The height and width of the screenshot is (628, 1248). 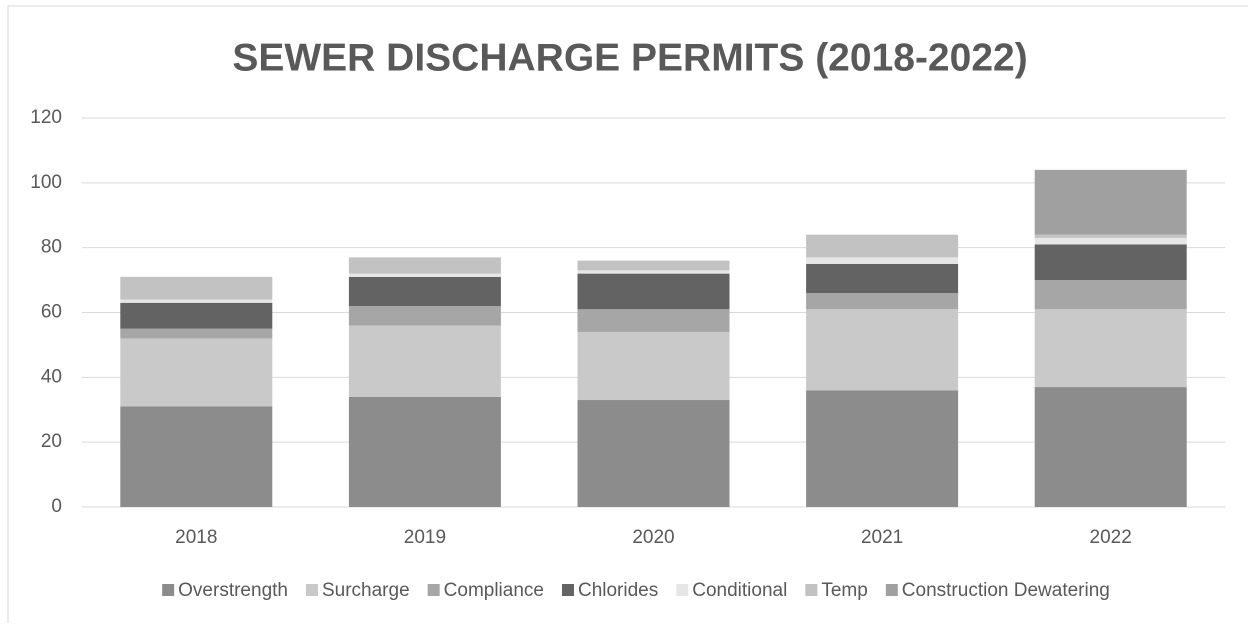 I want to click on chart-title: SEWER DISCHARGE PERMITS (2018-2022), so click(x=629, y=57).